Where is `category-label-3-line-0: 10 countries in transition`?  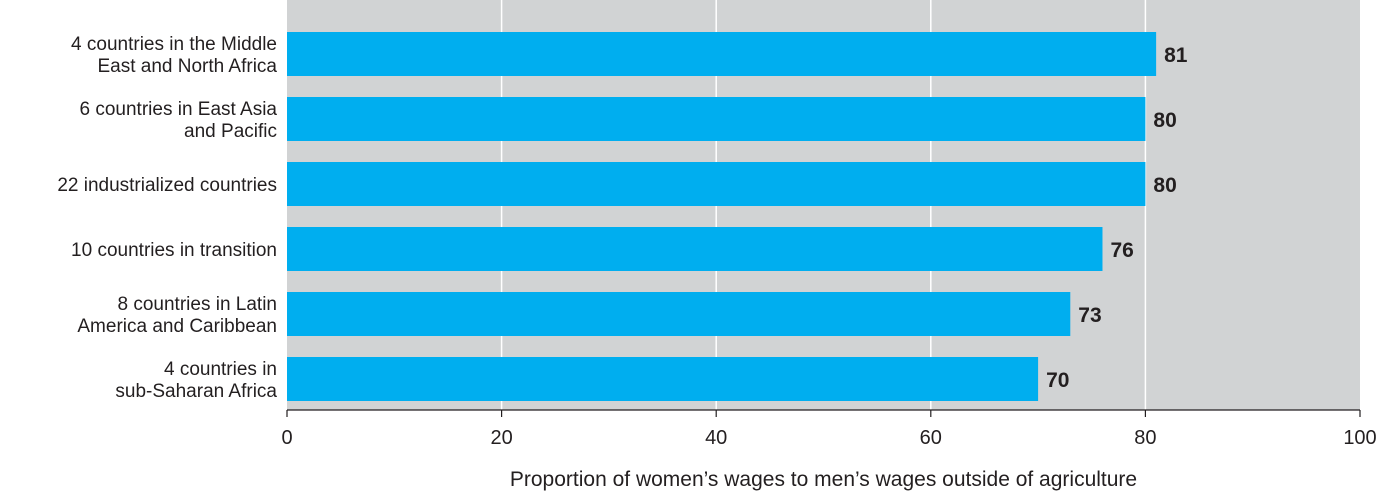
category-label-3-line-0: 10 countries in transition is located at coordinates (174, 250).